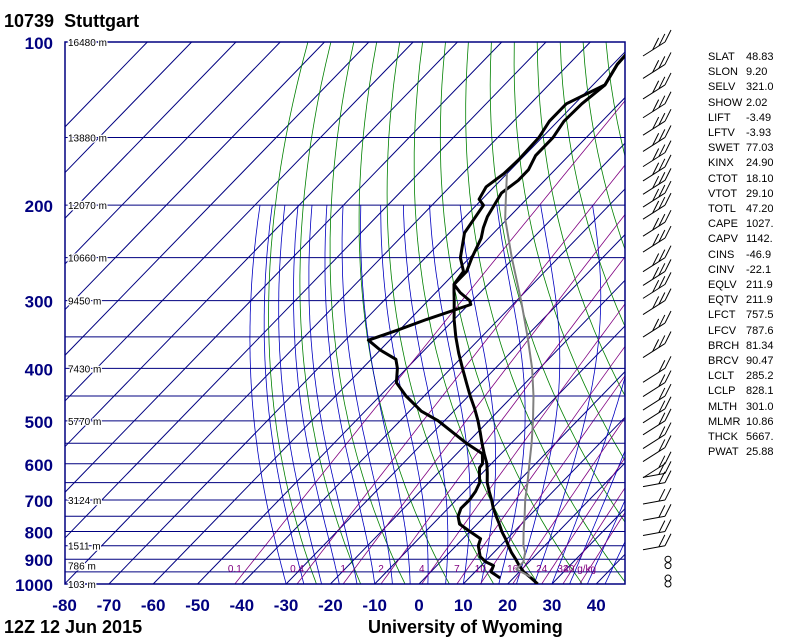  I want to click on mixing-ratio-label: 40 g/kg, so click(579, 569).